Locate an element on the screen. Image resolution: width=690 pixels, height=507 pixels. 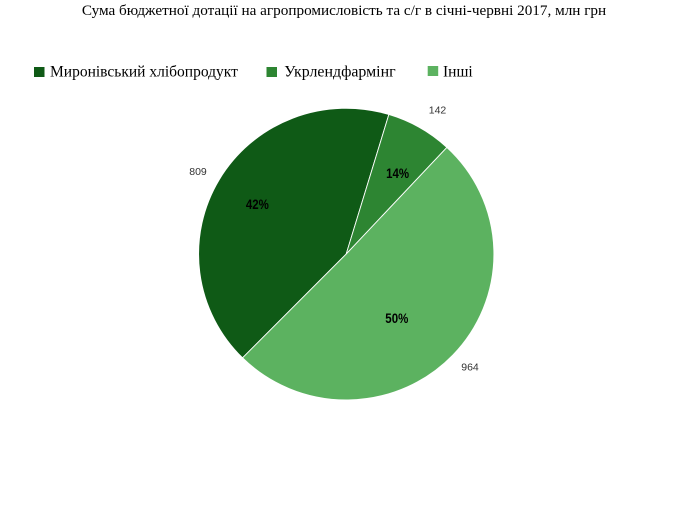
svg-text: 14% is located at coordinates (398, 173).